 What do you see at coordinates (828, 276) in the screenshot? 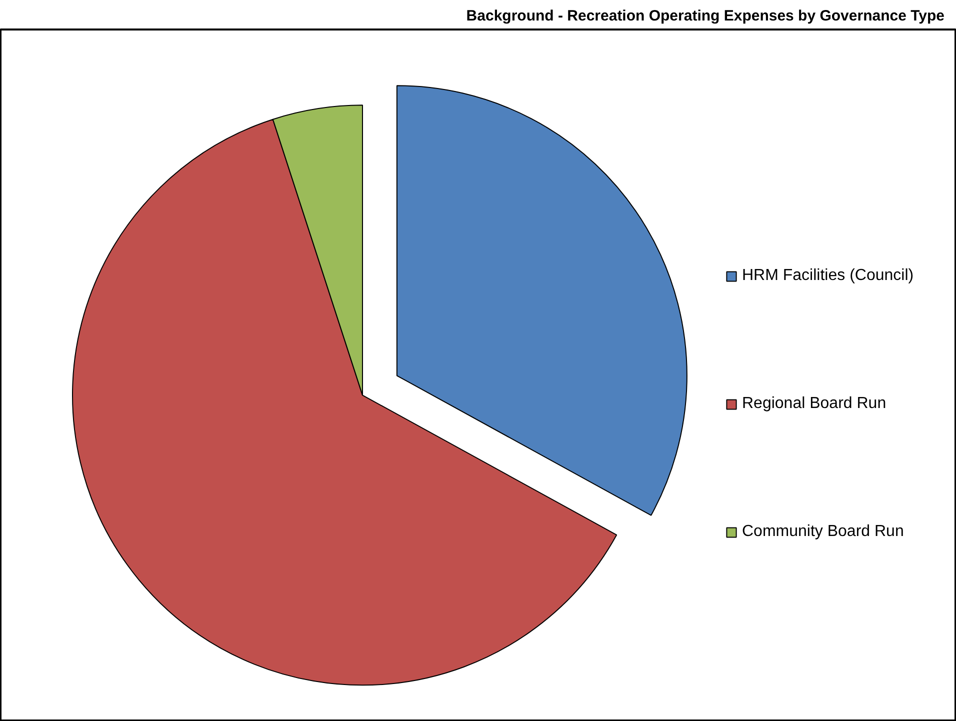
I see `legend-label: HRM Facilities (Council)` at bounding box center [828, 276].